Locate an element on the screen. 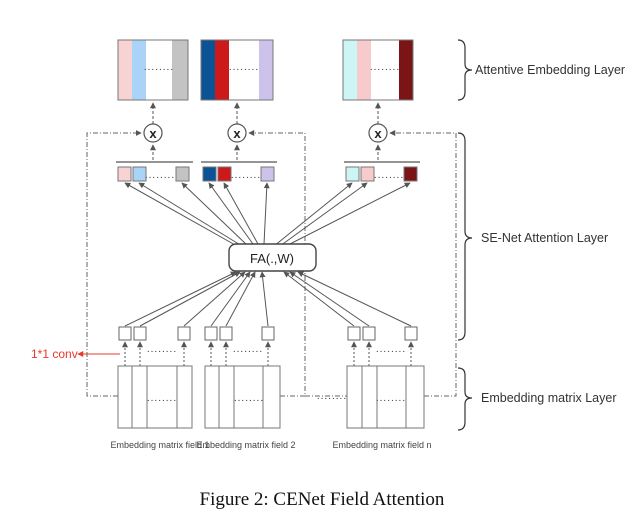 The height and width of the screenshot is (530, 632). layer-label-attentive: Attentive Embedding Layer is located at coordinates (550, 70).